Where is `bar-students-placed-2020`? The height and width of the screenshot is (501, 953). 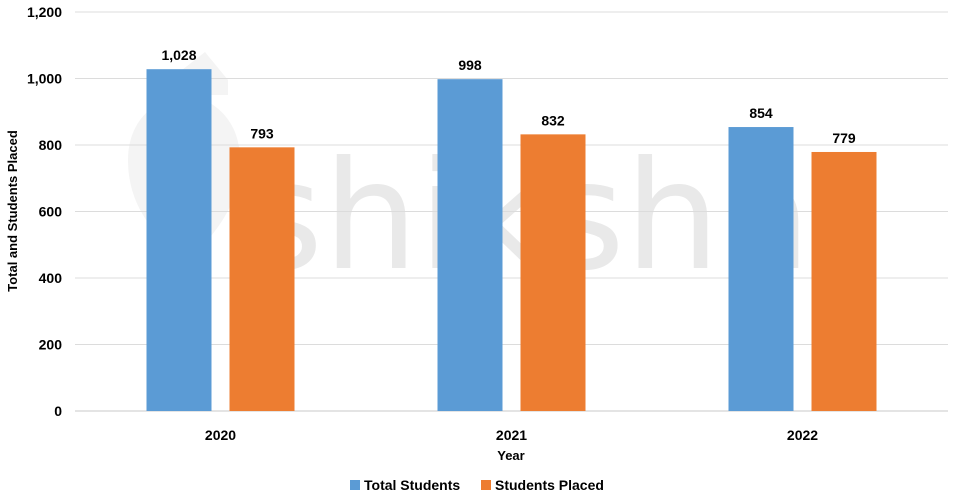
bar-students-placed-2020 is located at coordinates (262, 279).